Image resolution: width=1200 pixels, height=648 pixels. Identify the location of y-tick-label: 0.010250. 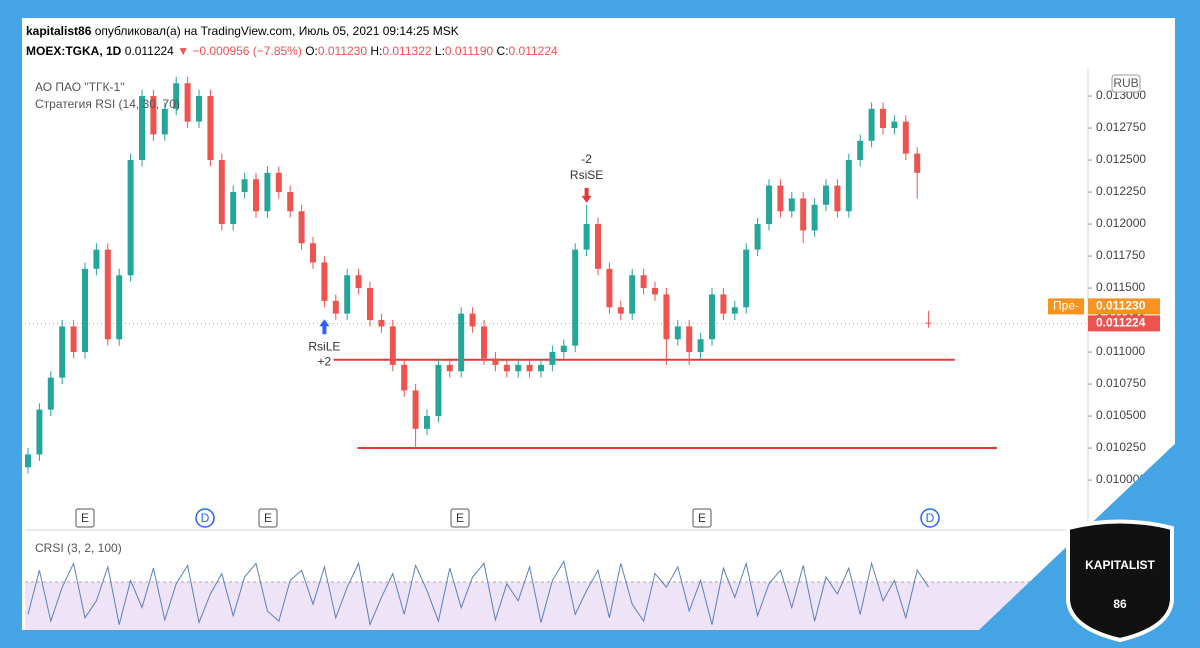
(1121, 447).